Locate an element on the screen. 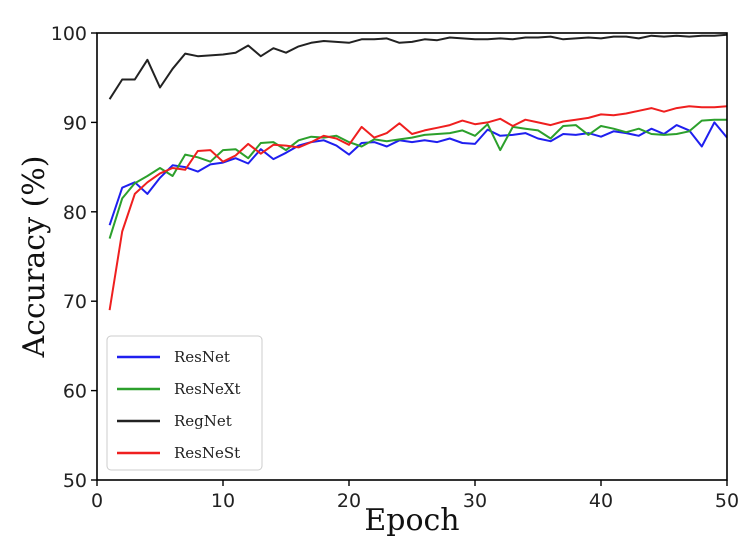 The width and height of the screenshot is (752, 552). x-tick-label: 40 is located at coordinates (601, 501).